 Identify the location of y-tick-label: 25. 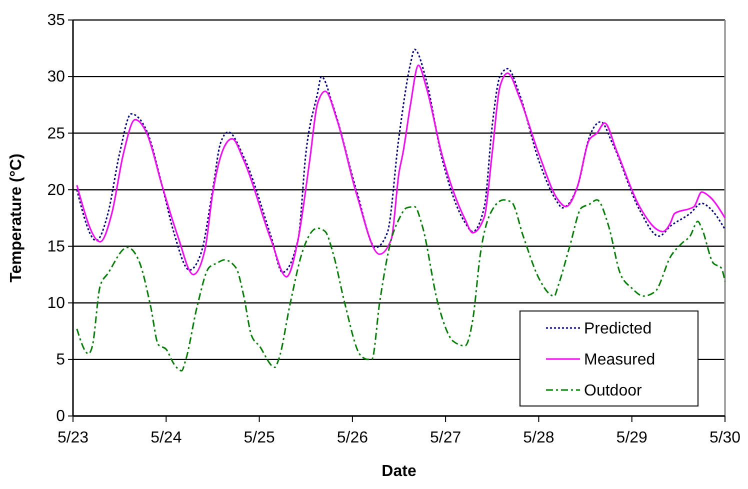
(56, 133).